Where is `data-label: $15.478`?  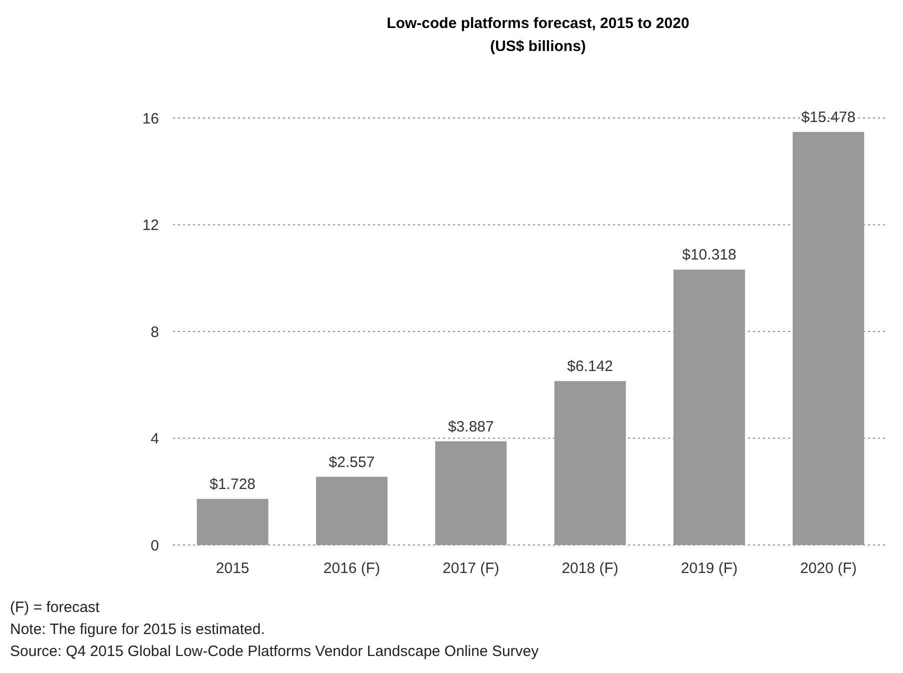
data-label: $15.478 is located at coordinates (828, 117).